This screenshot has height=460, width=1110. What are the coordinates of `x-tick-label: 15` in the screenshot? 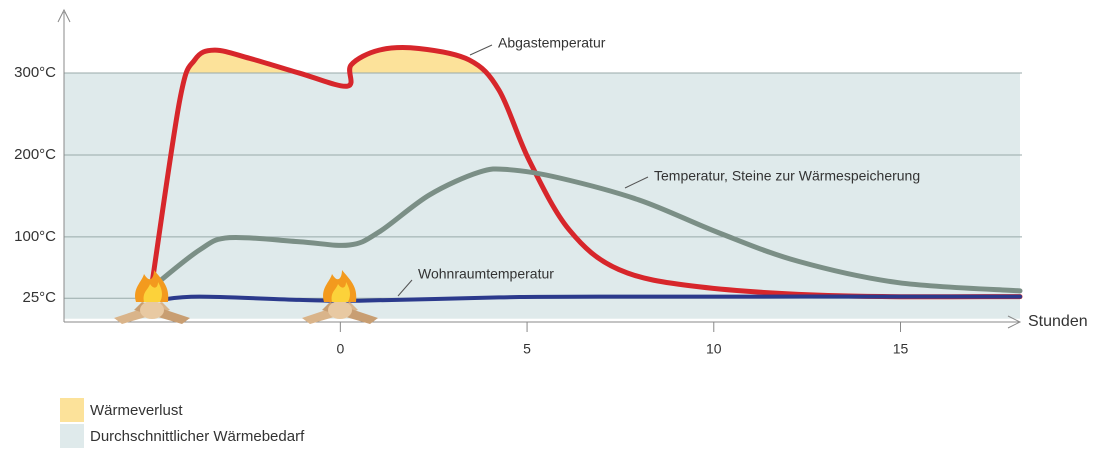 It's located at (901, 349).